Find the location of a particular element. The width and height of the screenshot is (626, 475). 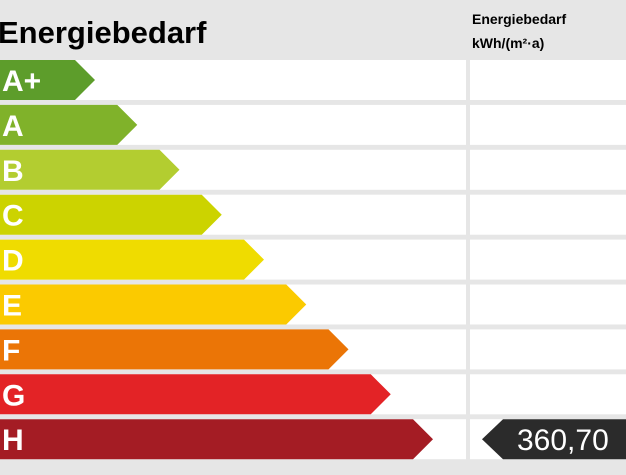

class-label: A+ is located at coordinates (21, 81).